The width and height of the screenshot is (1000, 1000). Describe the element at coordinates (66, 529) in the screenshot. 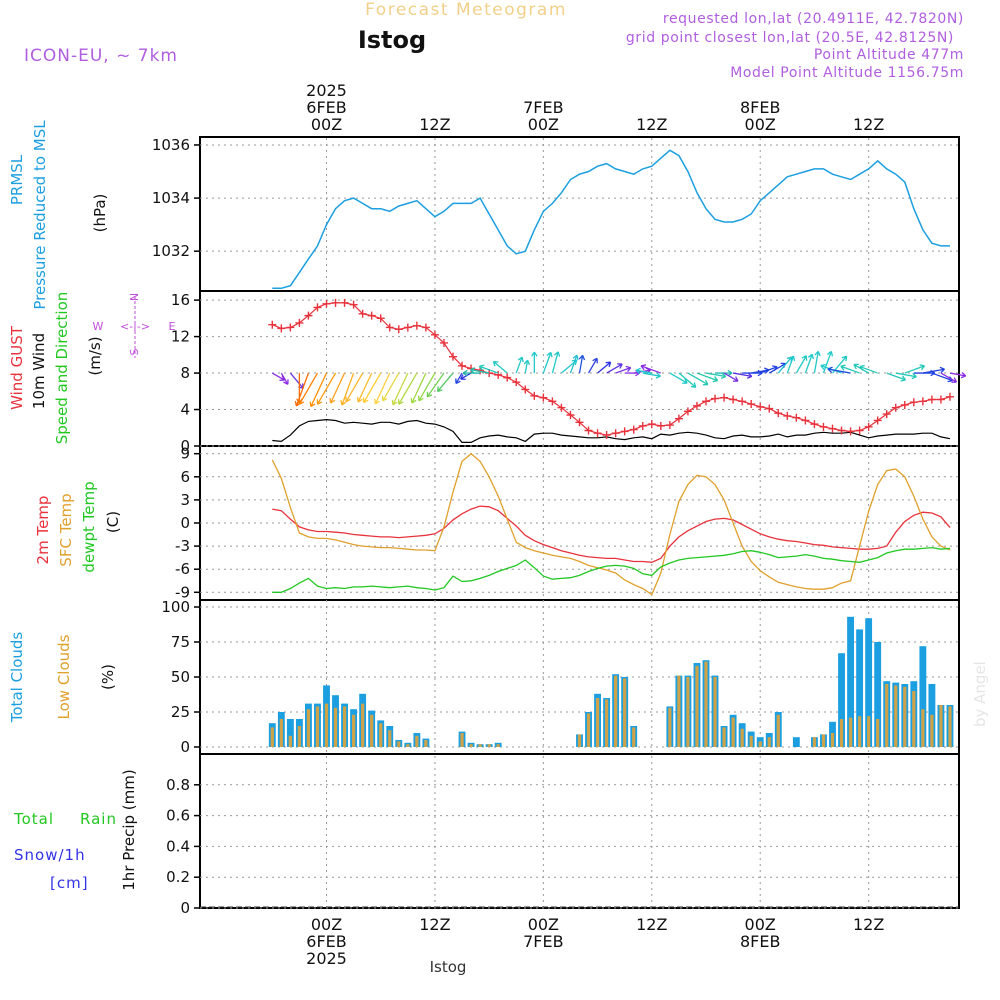

I see `label-sfc-temp: SFC Temp` at that location.